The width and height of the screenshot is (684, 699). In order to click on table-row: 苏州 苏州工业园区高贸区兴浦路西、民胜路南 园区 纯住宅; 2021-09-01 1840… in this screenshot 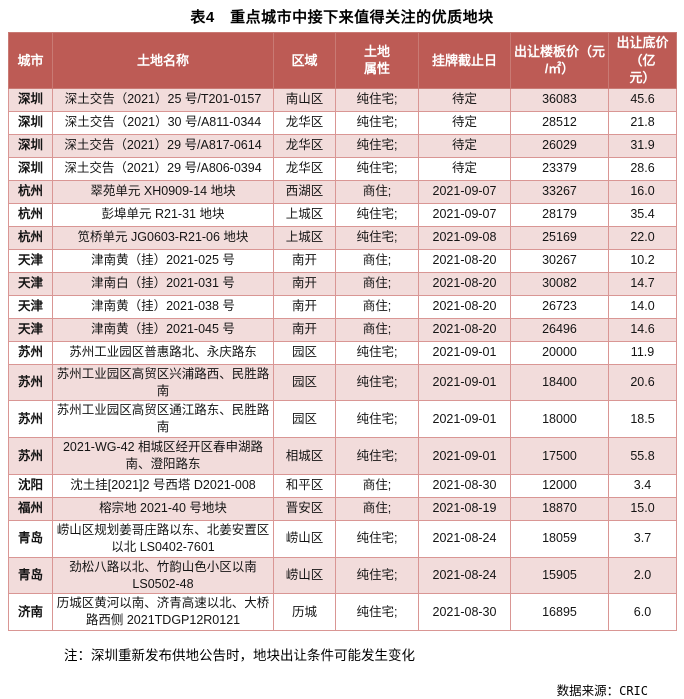, I will do `click(342, 382)`.